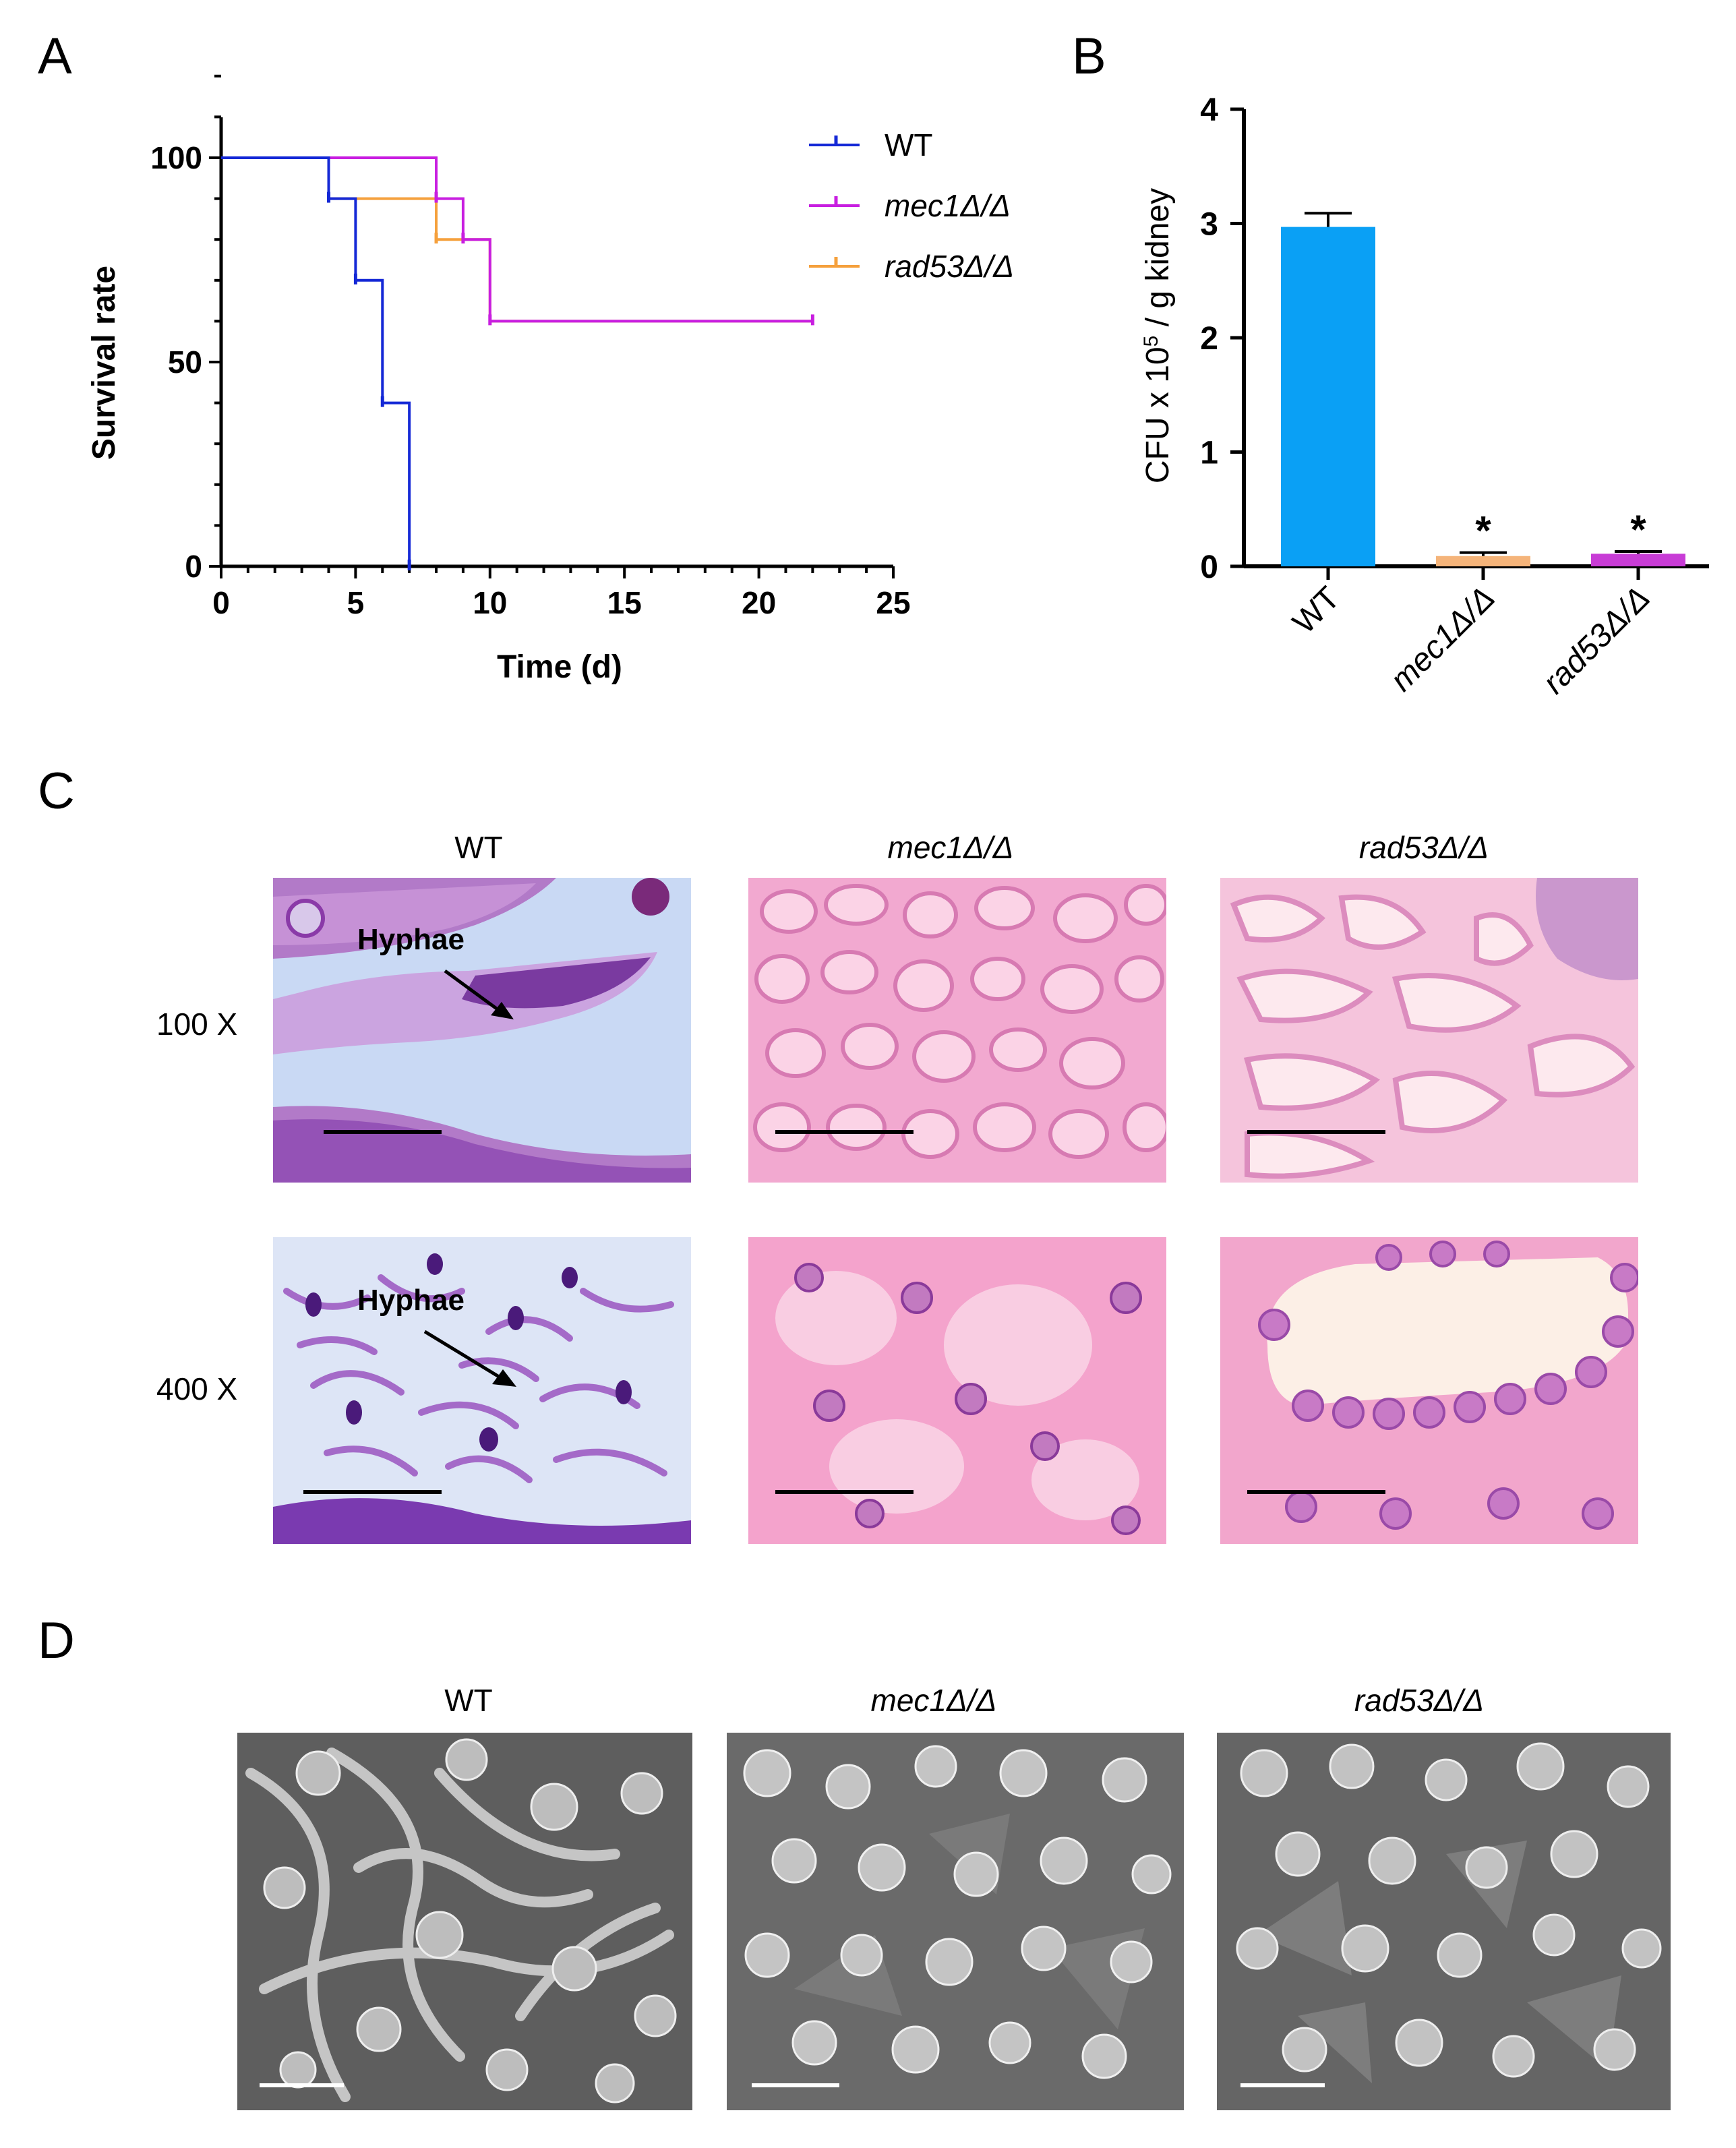  I want to click on hyphae-arrow-100x, so click(473, 991).